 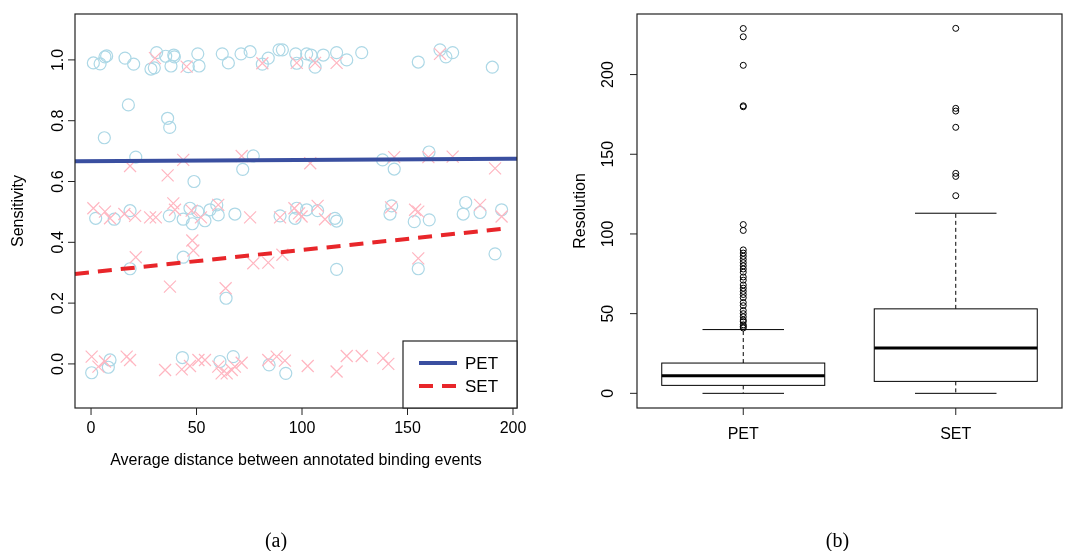 What do you see at coordinates (743, 433) in the screenshot?
I see `x-tick-label: PET` at bounding box center [743, 433].